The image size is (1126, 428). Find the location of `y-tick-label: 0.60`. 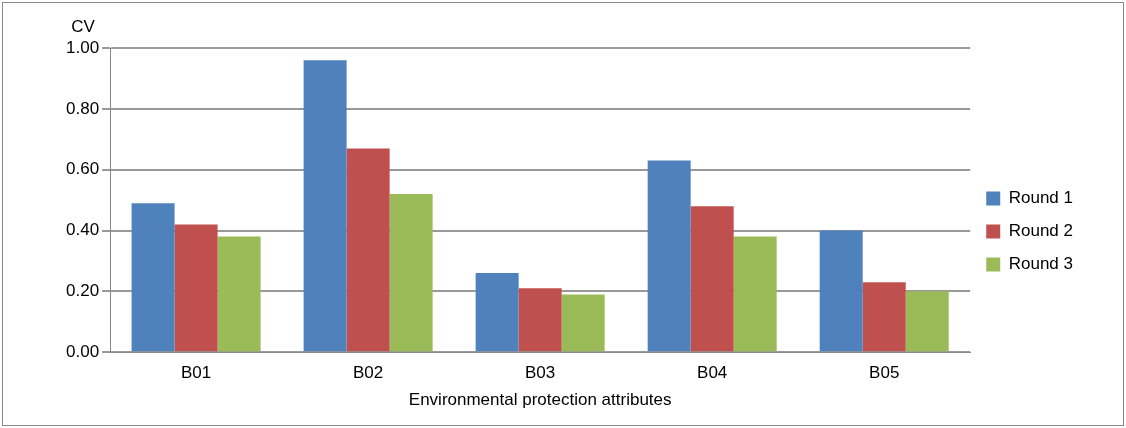

y-tick-label: 0.60 is located at coordinates (82, 169).